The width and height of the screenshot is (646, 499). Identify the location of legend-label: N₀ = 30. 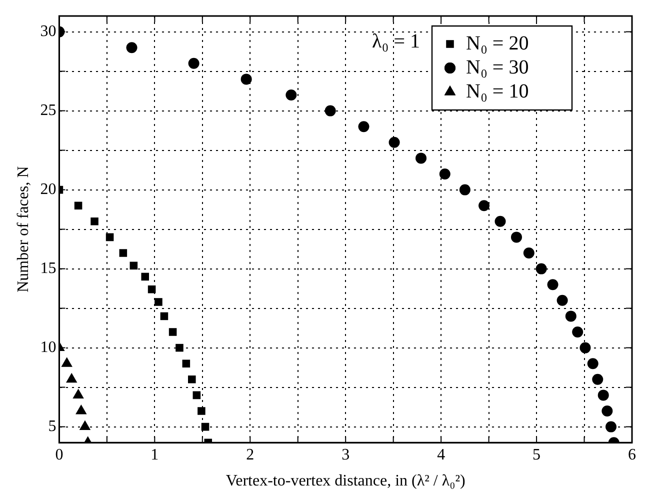
(497, 67).